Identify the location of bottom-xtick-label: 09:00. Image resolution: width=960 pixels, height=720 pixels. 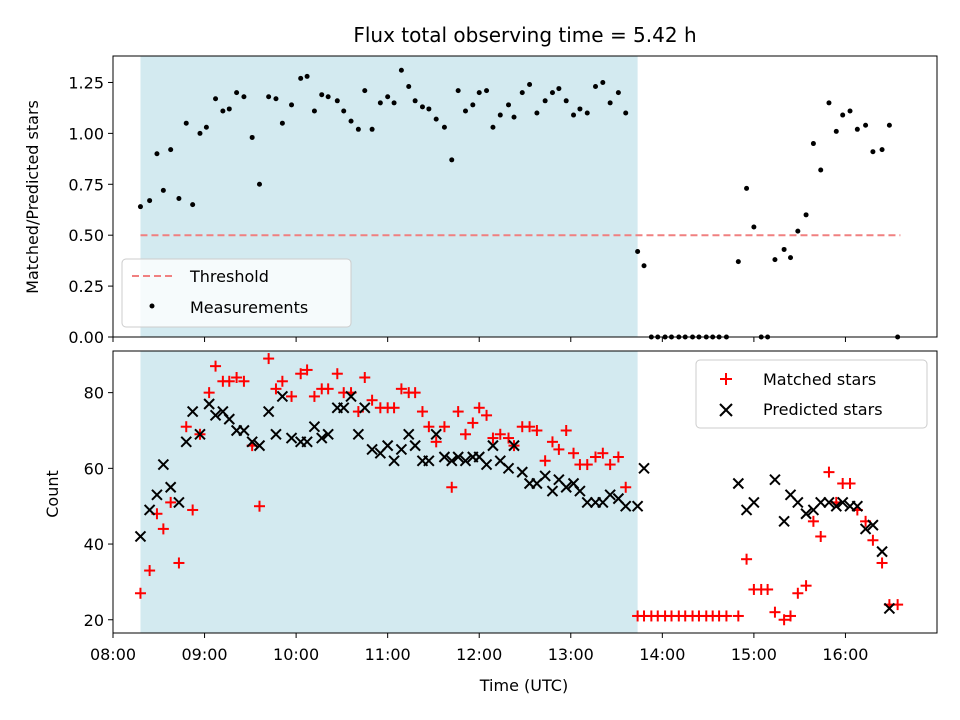
(205, 654).